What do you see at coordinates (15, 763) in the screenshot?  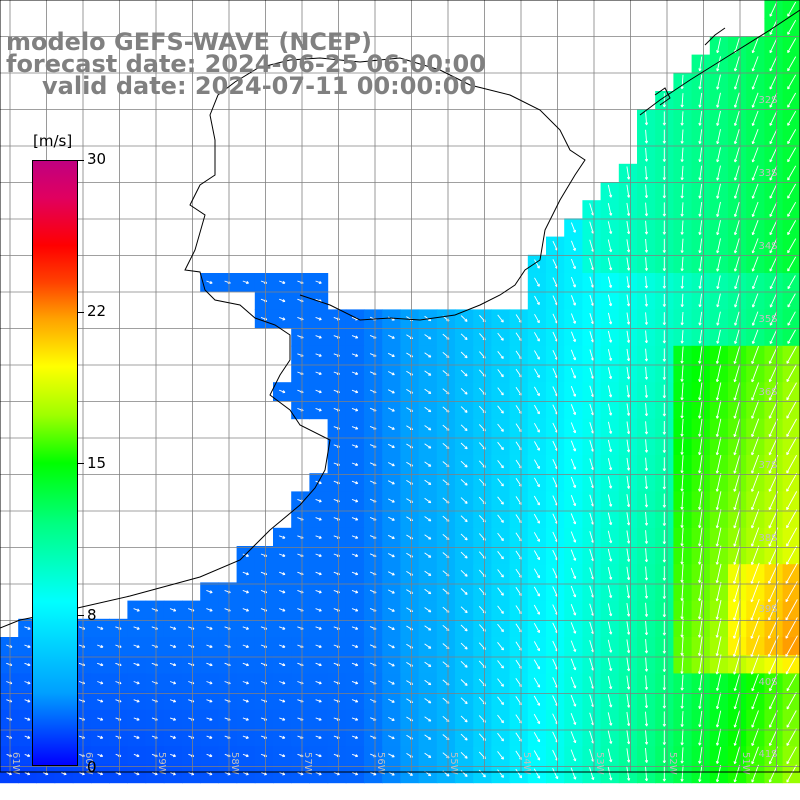 I see `longitude-label: 61W` at bounding box center [15, 763].